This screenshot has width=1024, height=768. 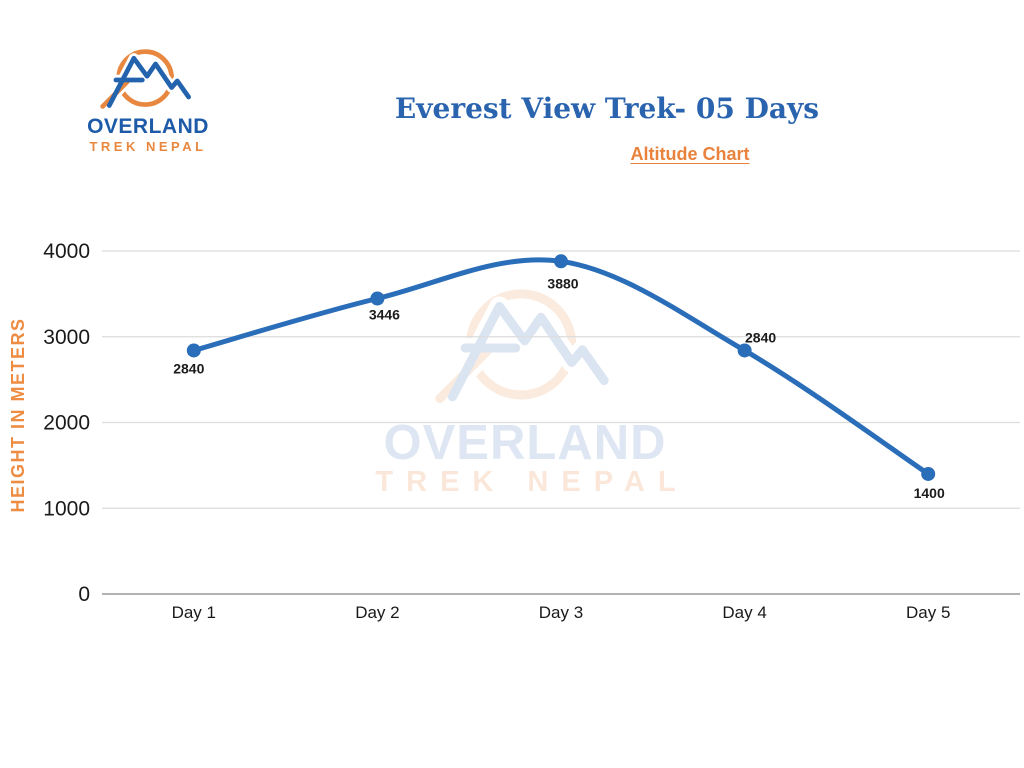 I want to click on chart-subtitle: Altitude Chart, so click(x=690, y=154).